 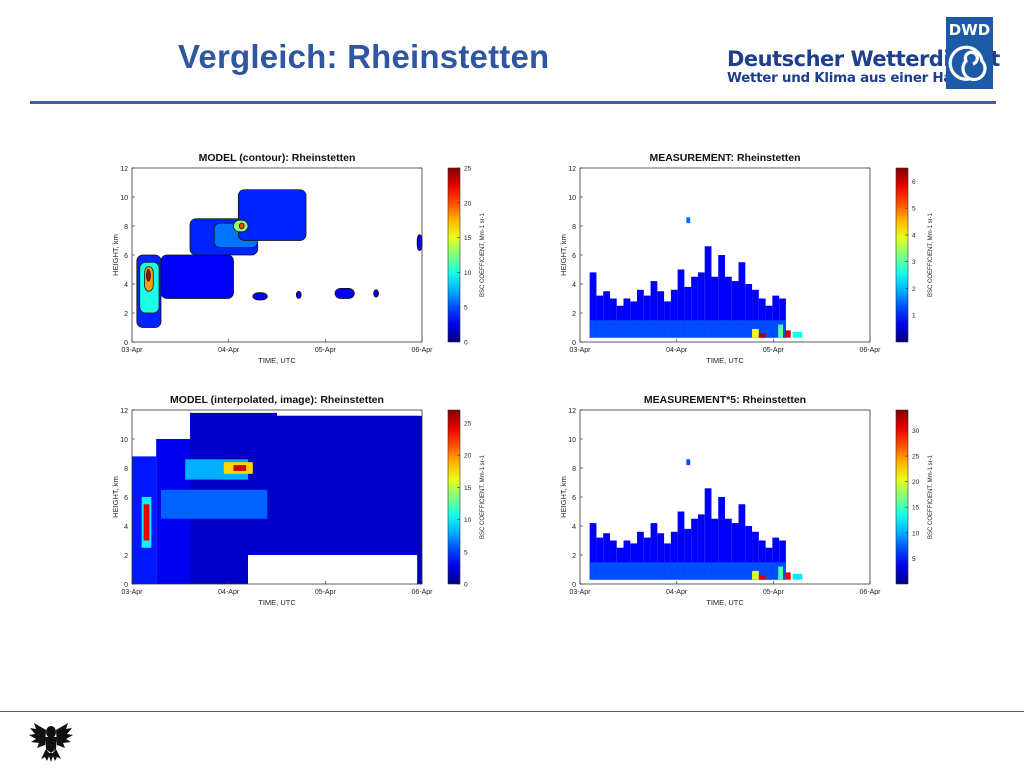 What do you see at coordinates (914, 235) in the screenshot?
I see `colorbar-tick-label: 4` at bounding box center [914, 235].